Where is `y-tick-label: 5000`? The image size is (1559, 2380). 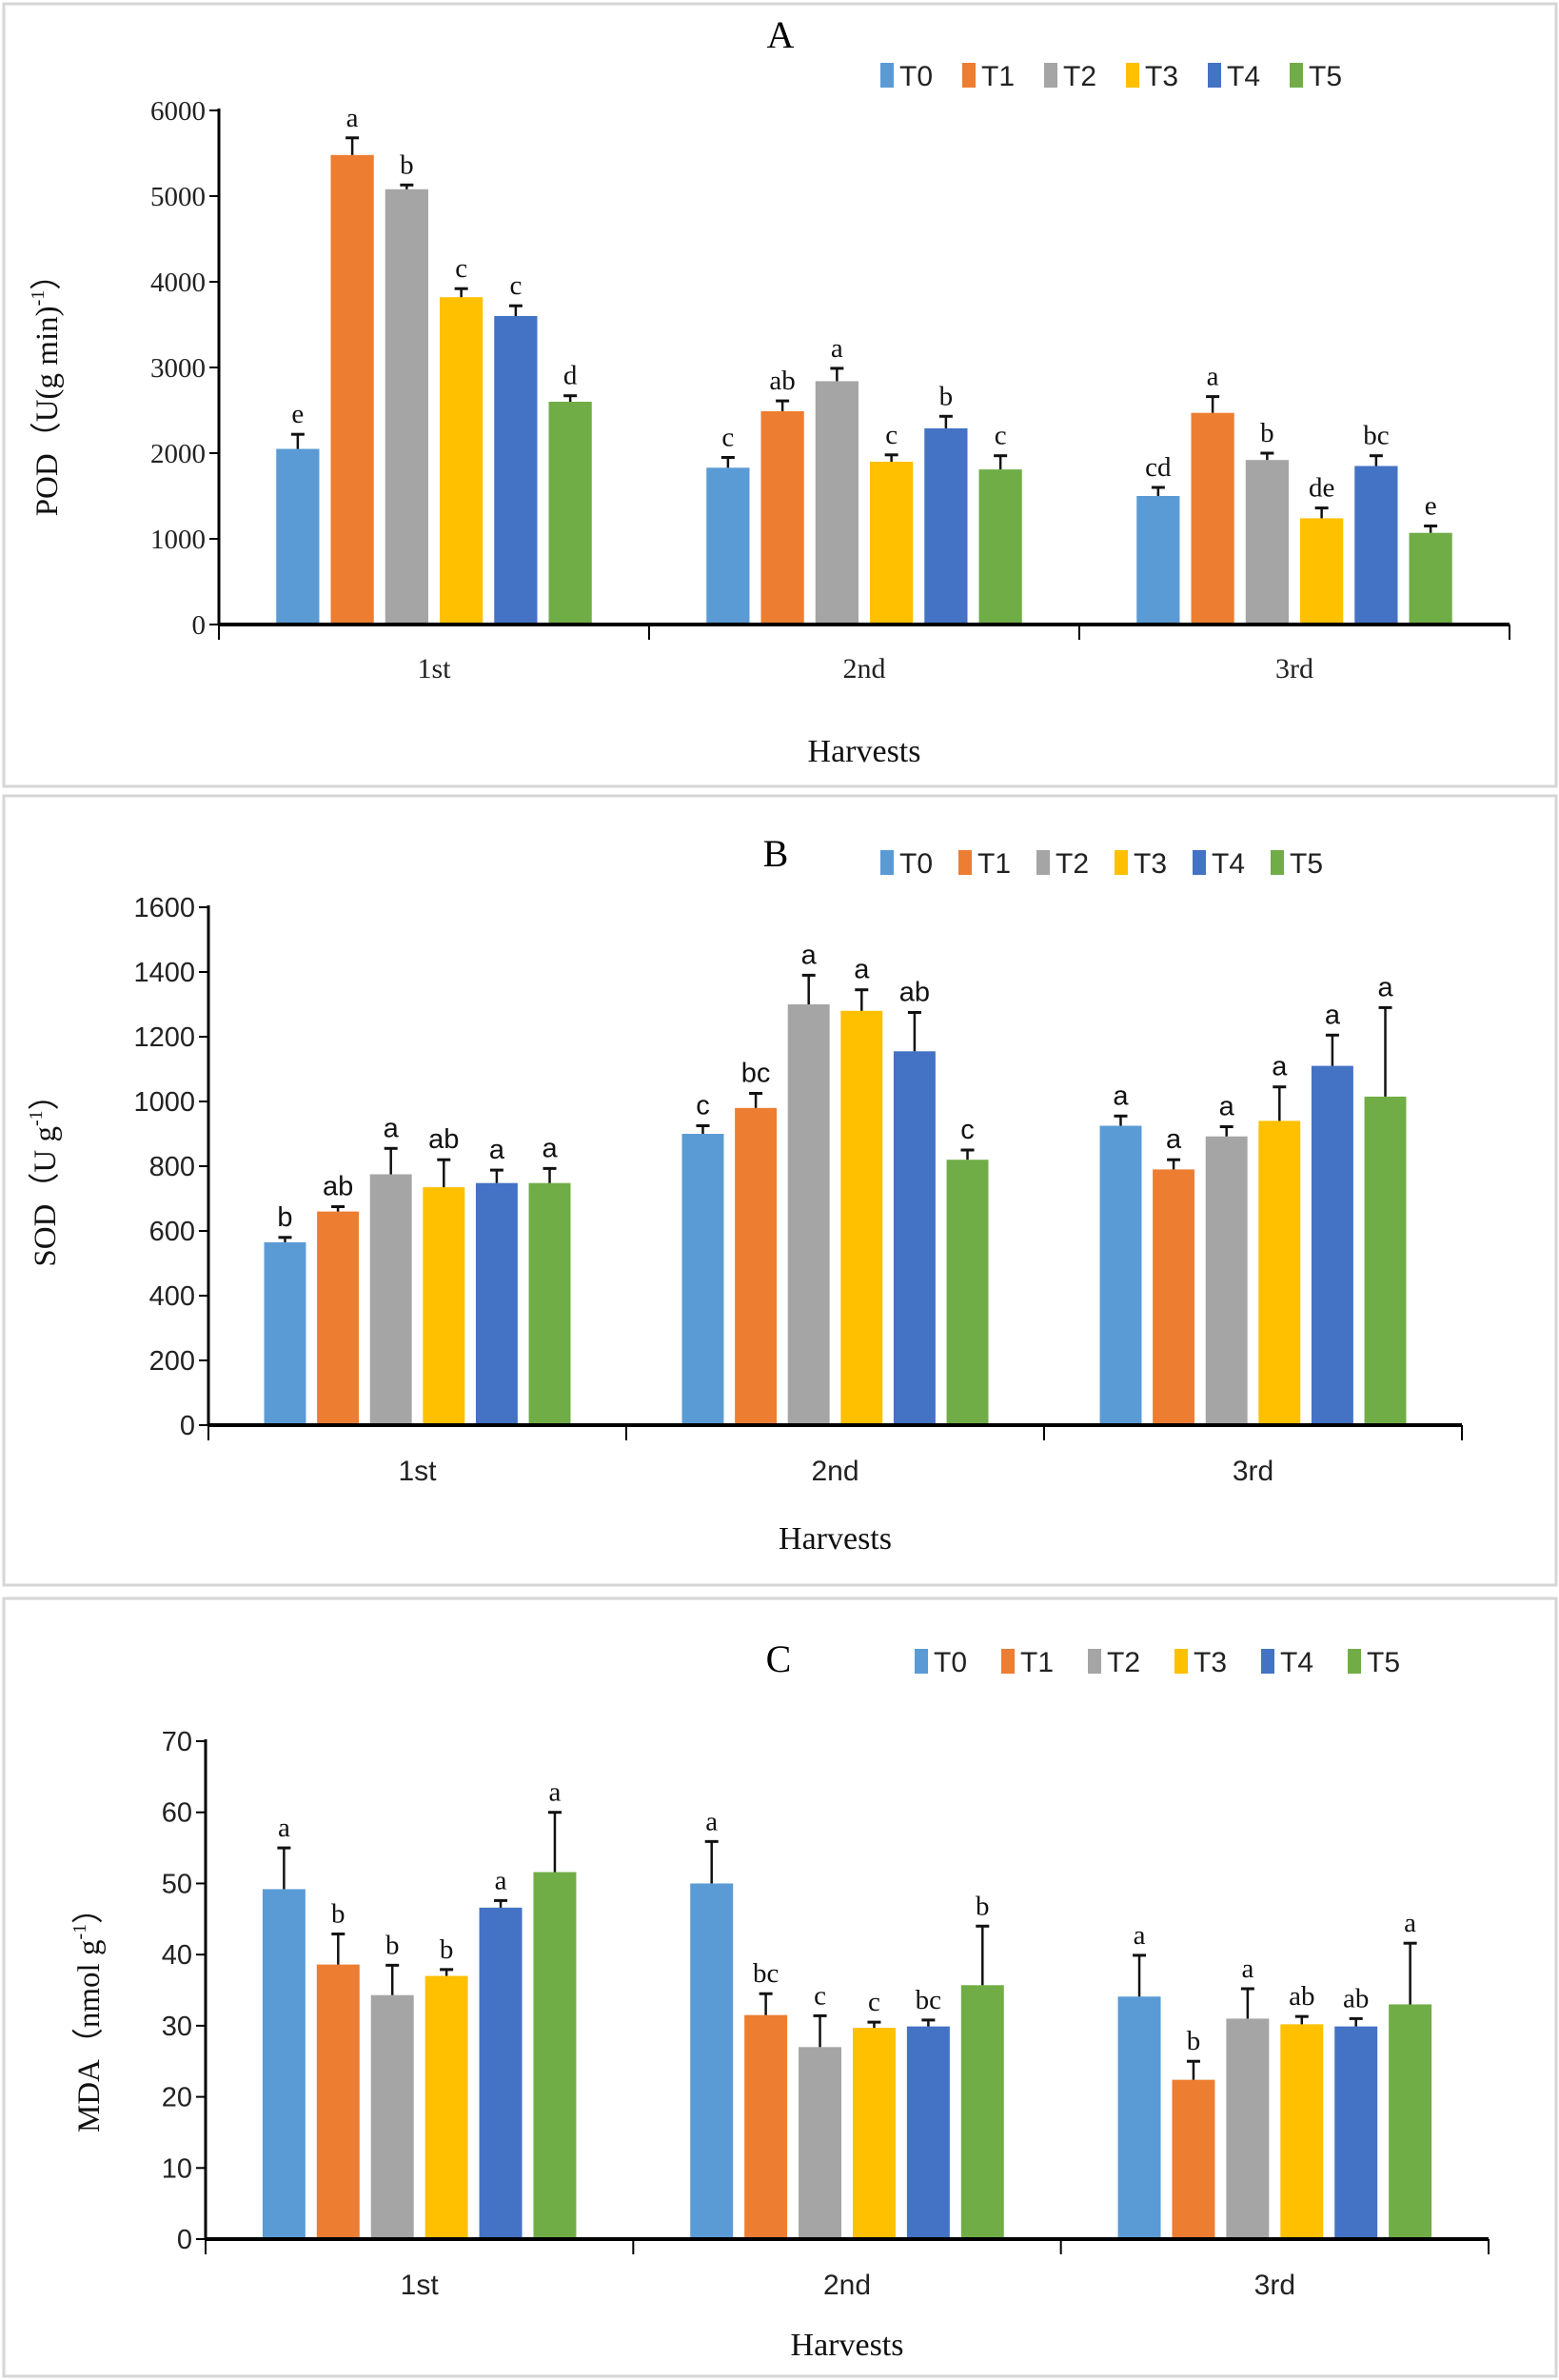
y-tick-label: 5000 is located at coordinates (178, 197).